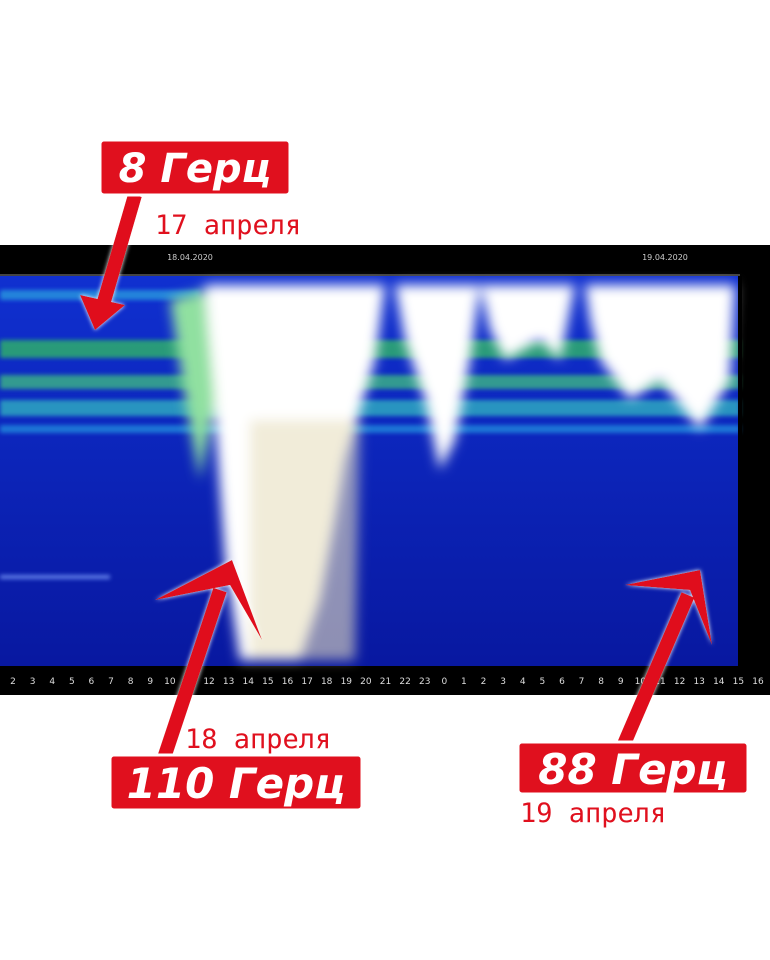  Describe the element at coordinates (327, 682) in the screenshot. I see `hour-label: 18` at that location.